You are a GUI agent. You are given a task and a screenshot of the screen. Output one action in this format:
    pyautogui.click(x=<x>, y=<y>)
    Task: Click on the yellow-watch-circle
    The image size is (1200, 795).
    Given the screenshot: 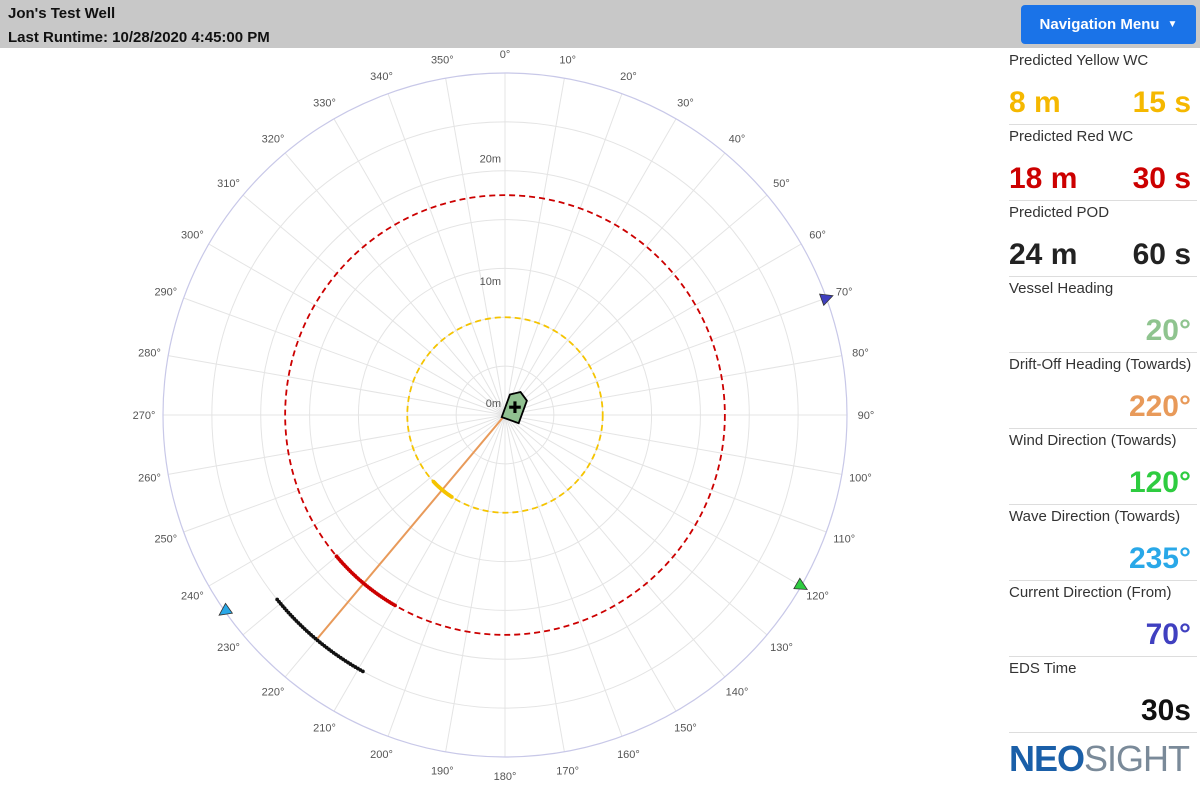 What is the action you would take?
    pyautogui.click(x=505, y=415)
    